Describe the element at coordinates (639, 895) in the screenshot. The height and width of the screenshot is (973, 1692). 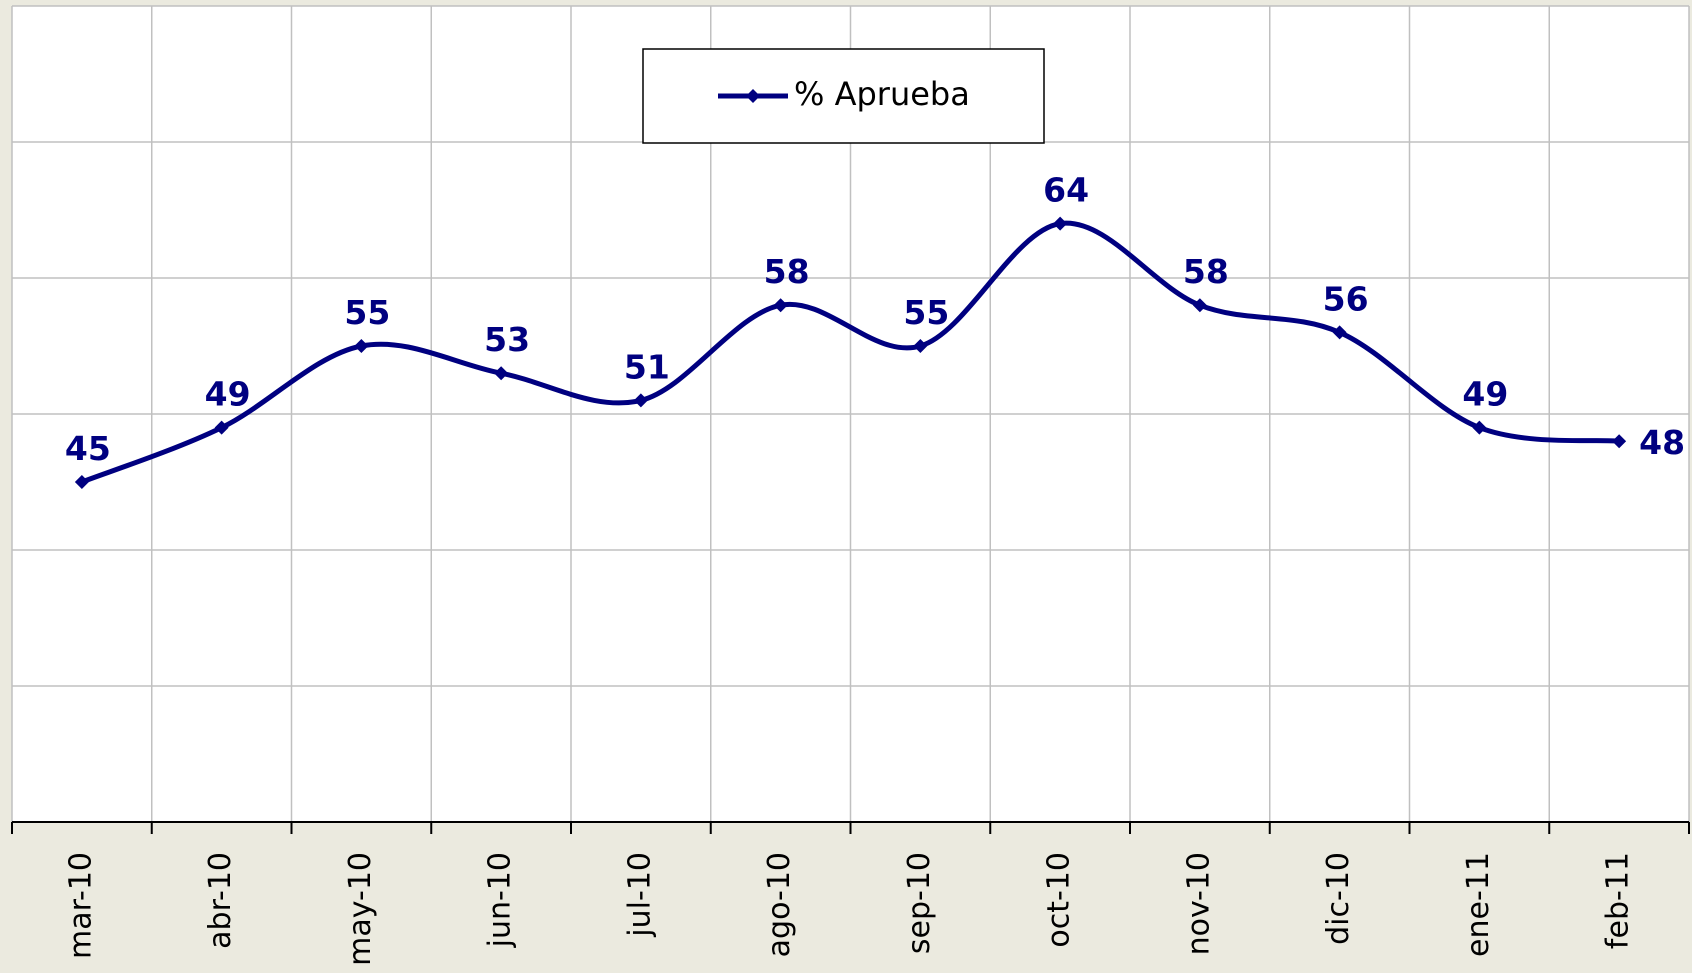
I see `x-tick-label: jul-10` at that location.